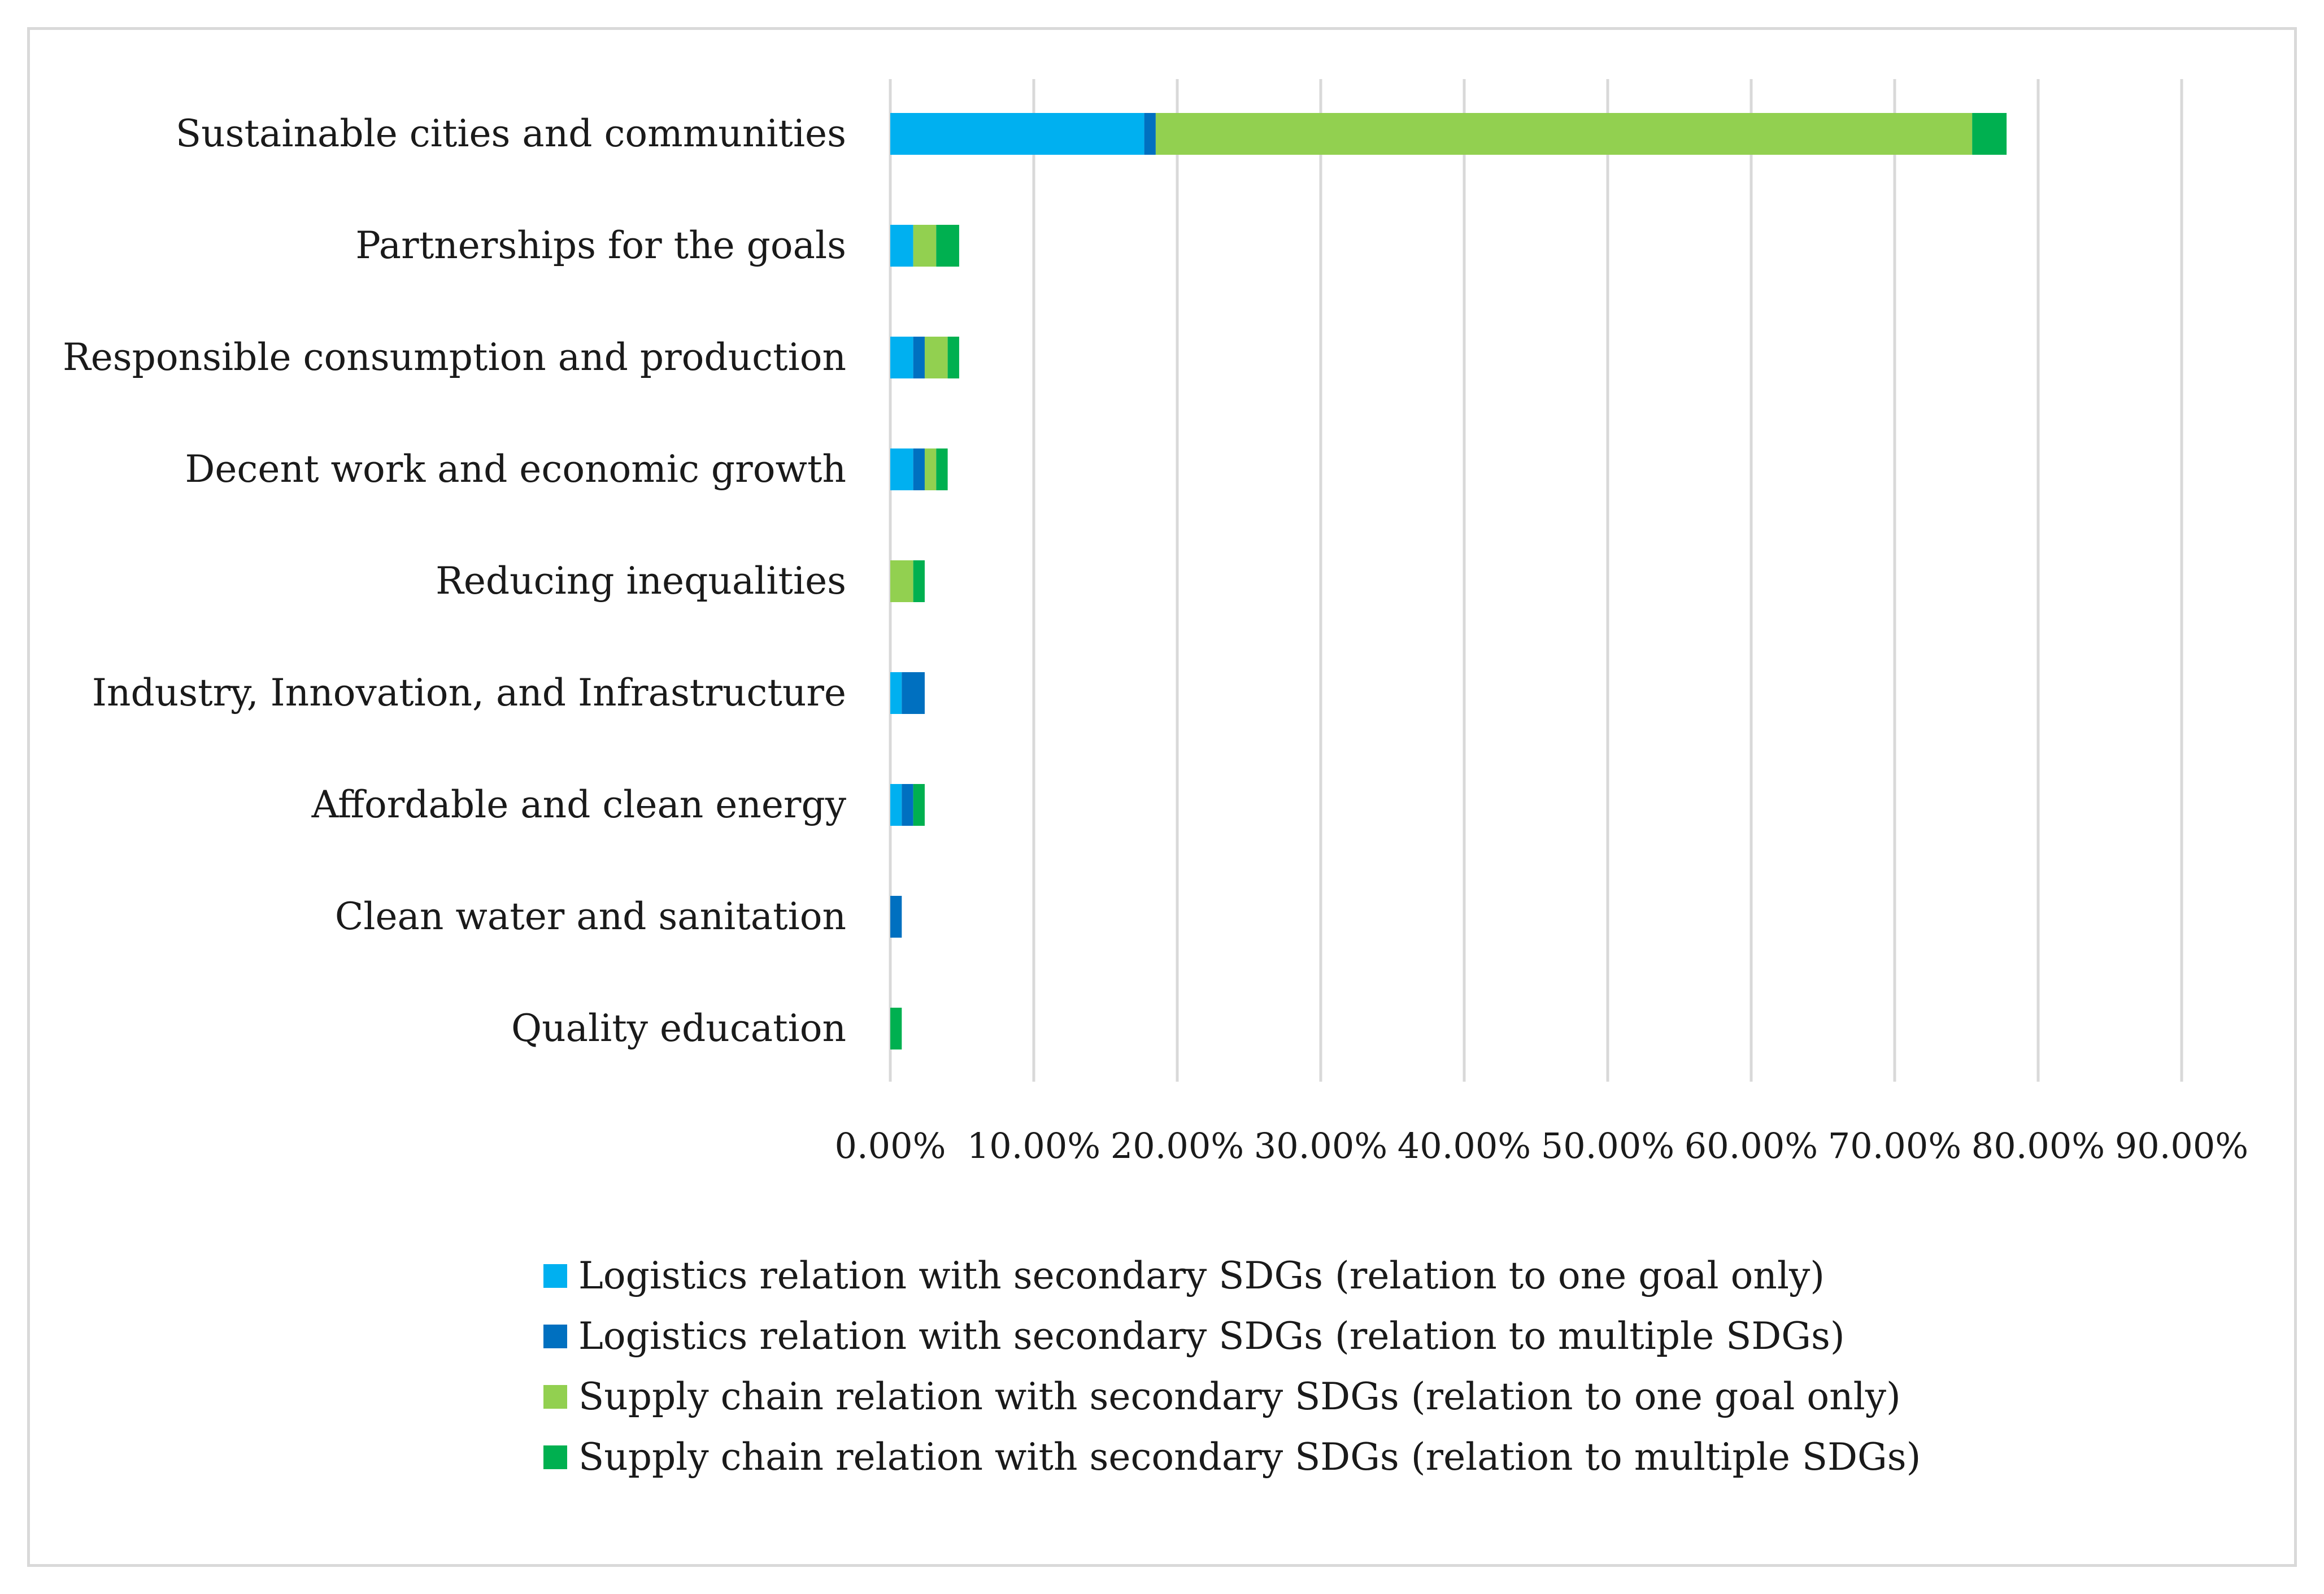  Describe the element at coordinates (678, 1028) in the screenshot. I see `category-label: Quality education` at that location.